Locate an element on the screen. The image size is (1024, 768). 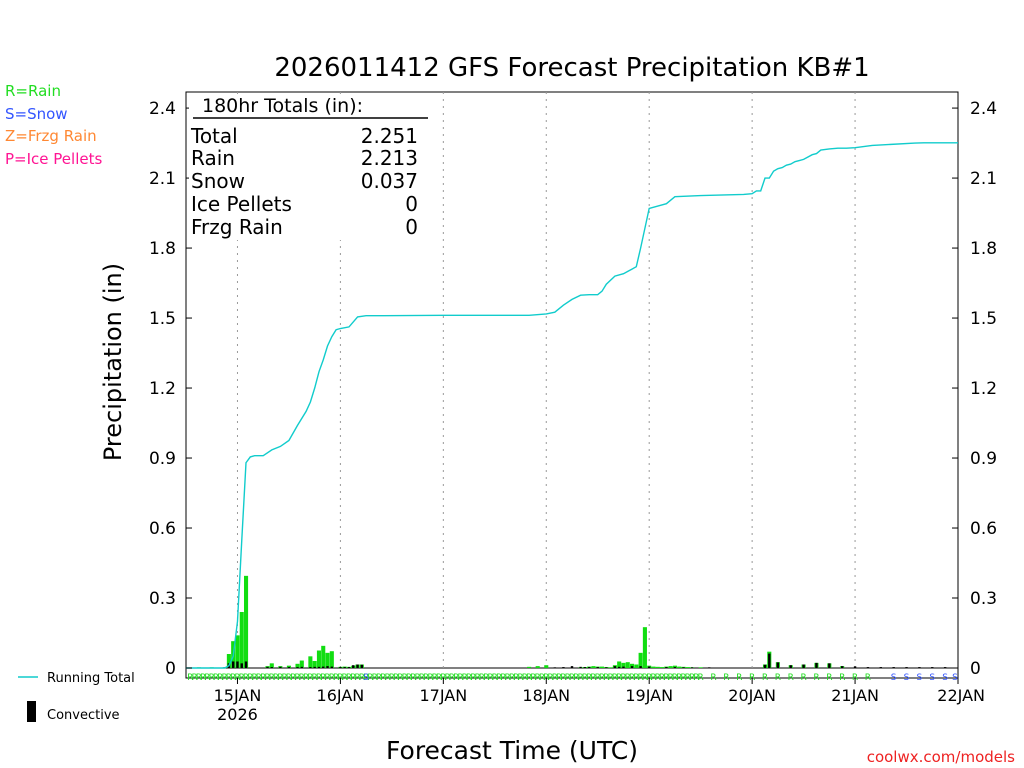
totals-frzg-rain-label: Frzg Rain is located at coordinates (237, 227).